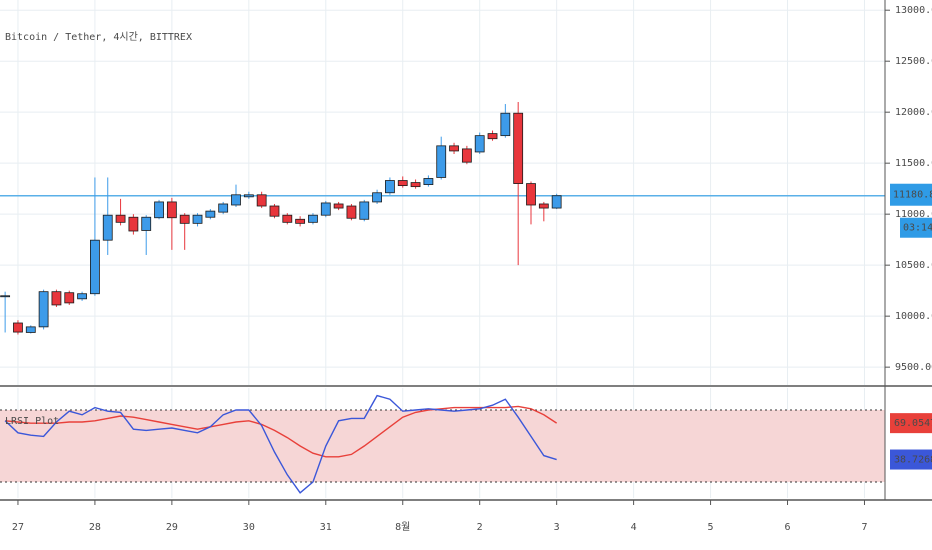  I want to click on y-tick-label: 12000.00000, so click(913, 112).